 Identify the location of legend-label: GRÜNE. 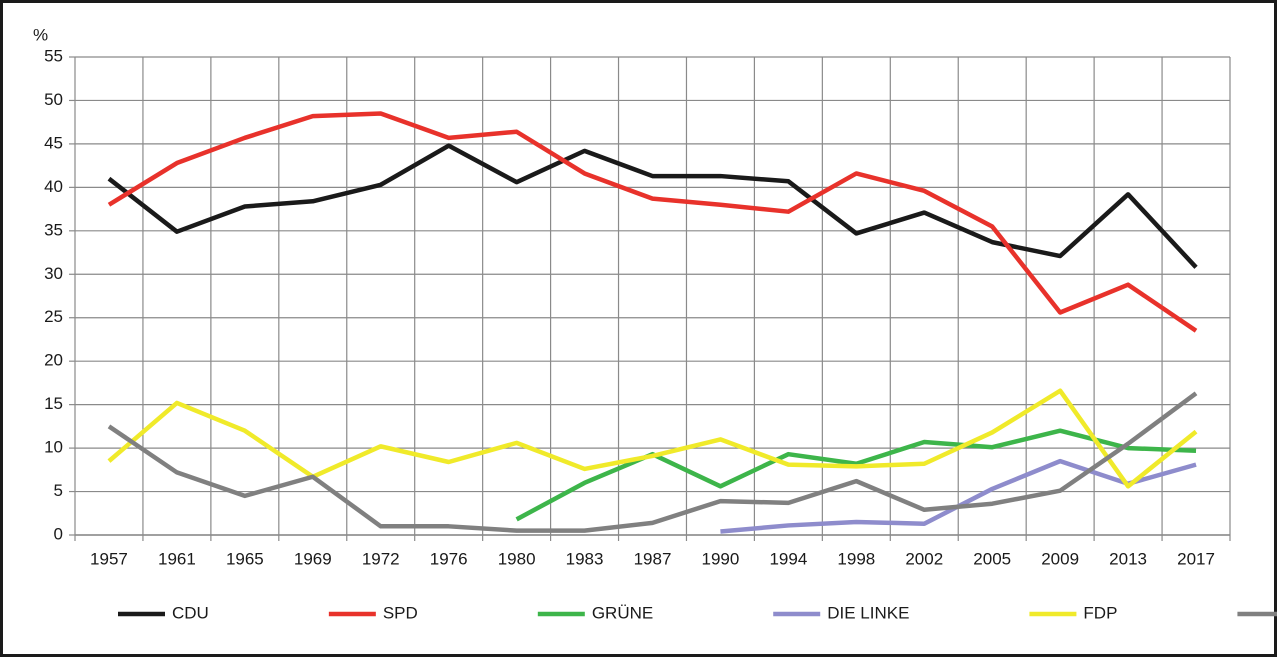
(622, 612).